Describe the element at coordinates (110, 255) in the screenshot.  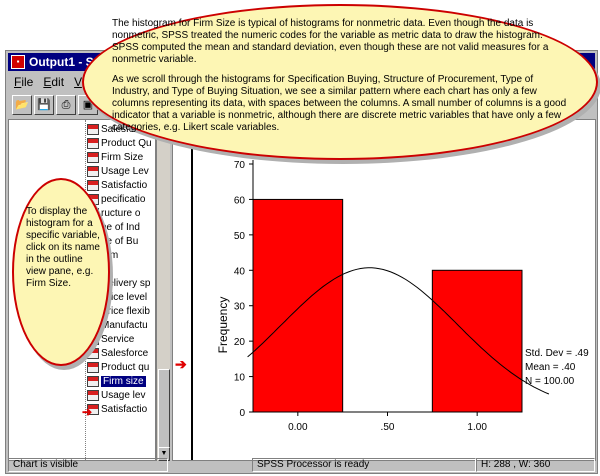
I see `outline-item-label: ram` at that location.